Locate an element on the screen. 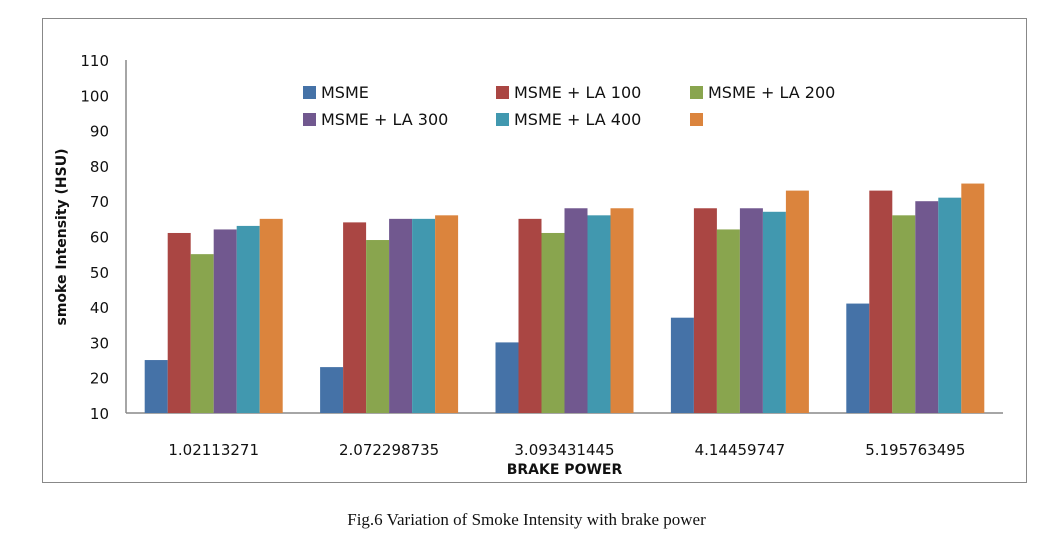  y-tick-label: 40 is located at coordinates (99, 308).